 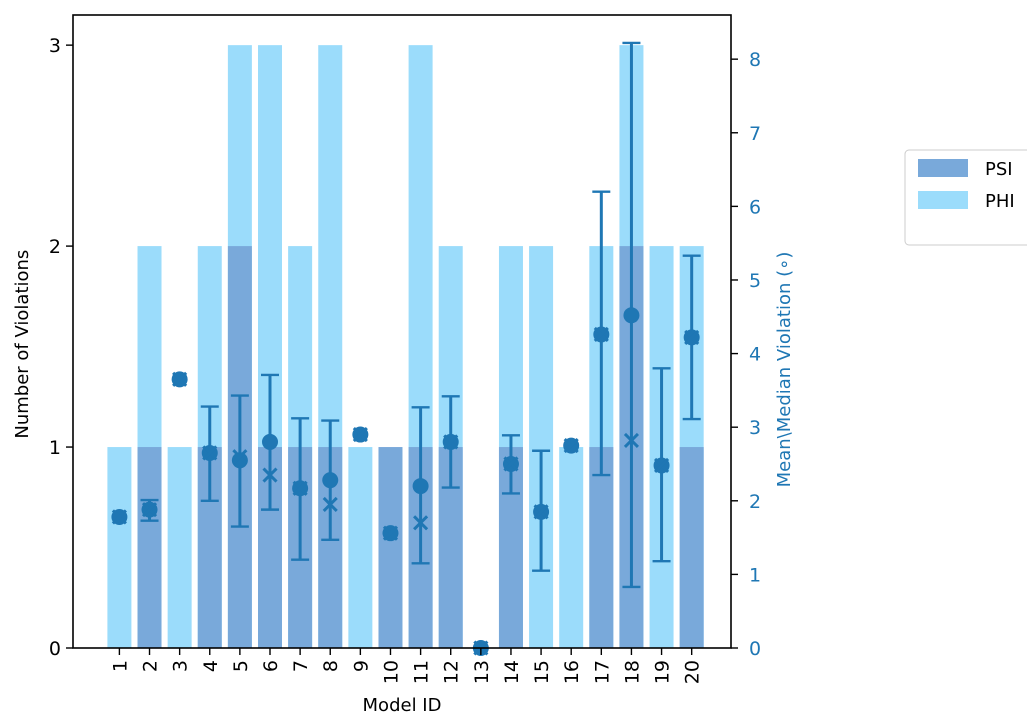 I want to click on x-tick-label-2: 2, so click(x=151, y=666).